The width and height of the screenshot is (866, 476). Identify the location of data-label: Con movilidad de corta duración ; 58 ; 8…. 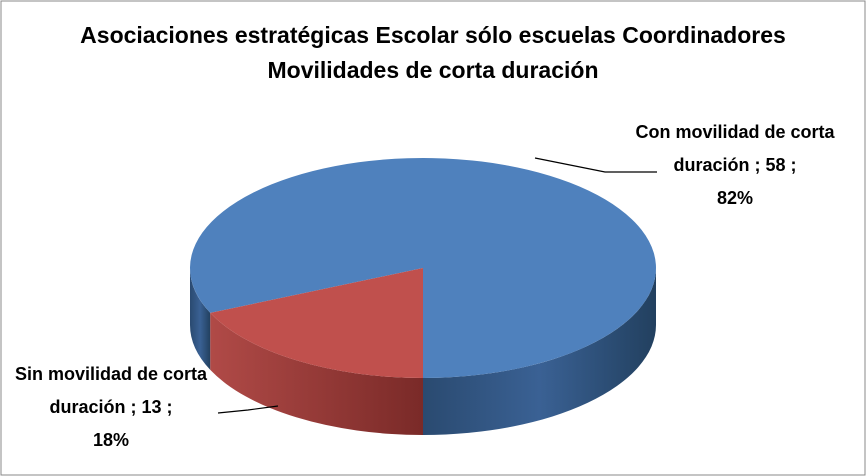
(735, 165).